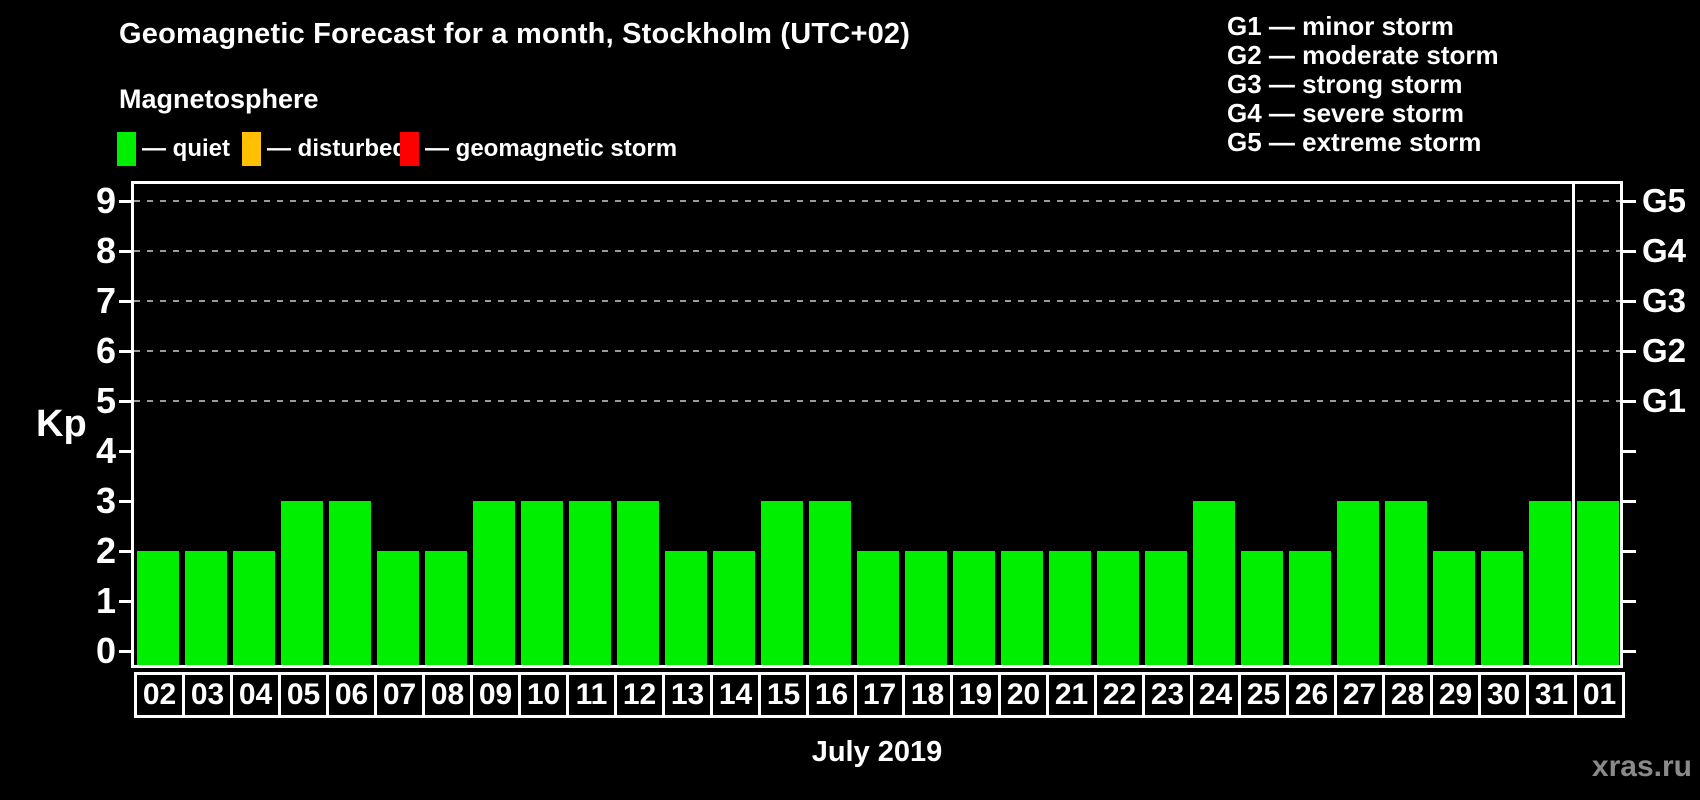 The image size is (1700, 800). What do you see at coordinates (850, 149) in the screenshot?
I see `magnetosphere-legend: — quiet — disturbed — geomagnetic storm` at bounding box center [850, 149].